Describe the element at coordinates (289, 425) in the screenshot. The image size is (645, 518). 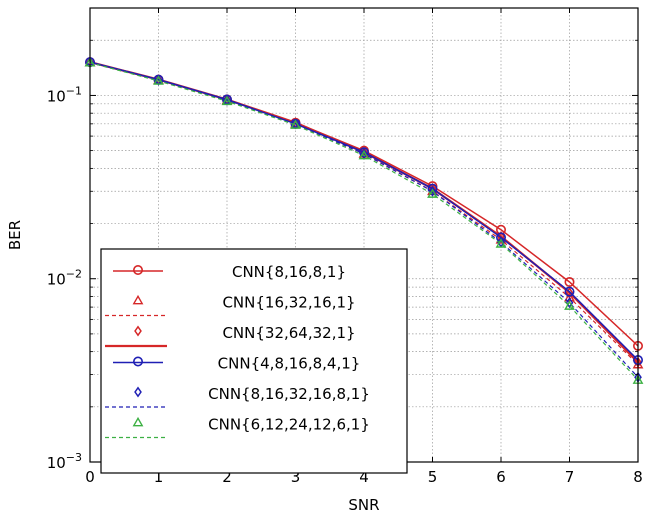
I see `legend-label: CNN{6,12,24,12,6,1}` at that location.